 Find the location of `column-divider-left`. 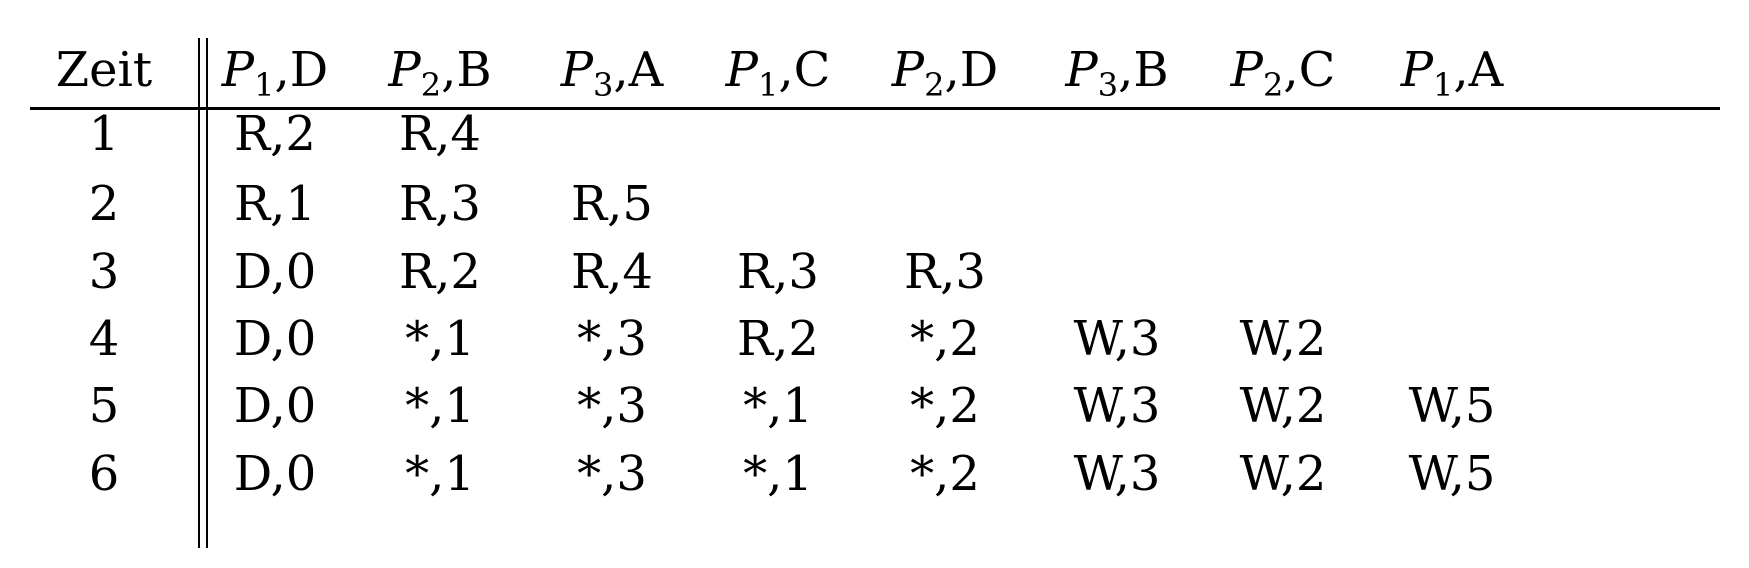

column-divider-left is located at coordinates (199, 293).